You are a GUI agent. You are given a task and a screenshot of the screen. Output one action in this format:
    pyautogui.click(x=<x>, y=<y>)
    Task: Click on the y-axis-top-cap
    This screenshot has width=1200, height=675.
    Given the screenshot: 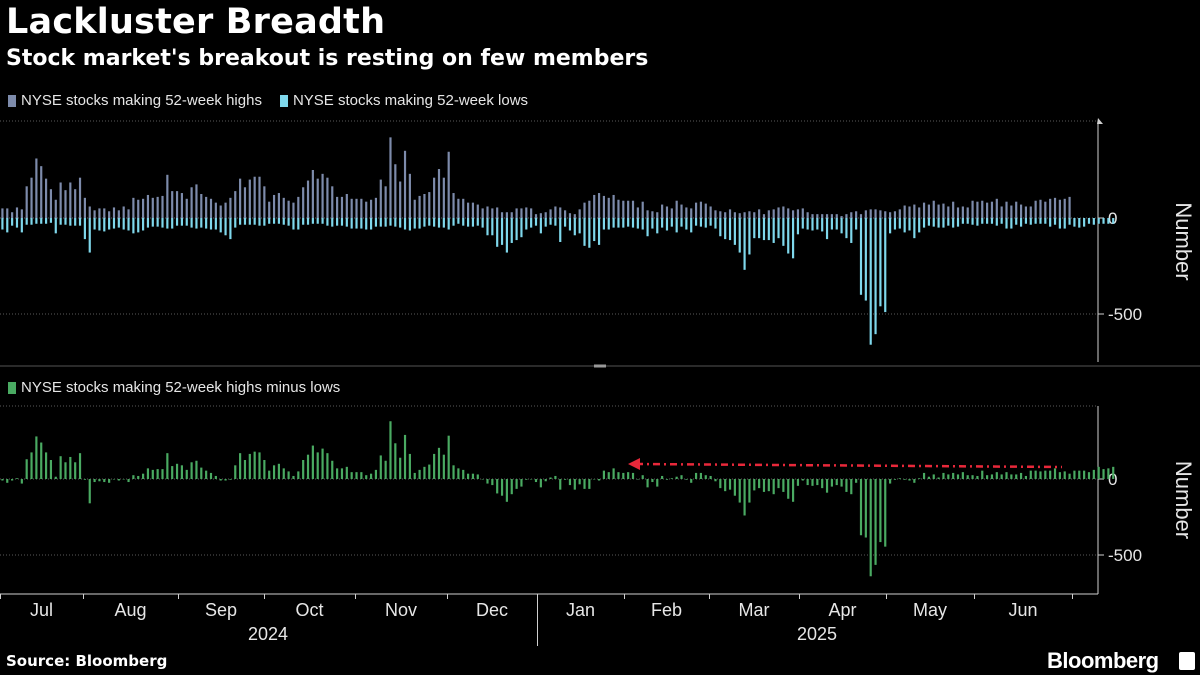 What is the action you would take?
    pyautogui.click(x=1100, y=121)
    